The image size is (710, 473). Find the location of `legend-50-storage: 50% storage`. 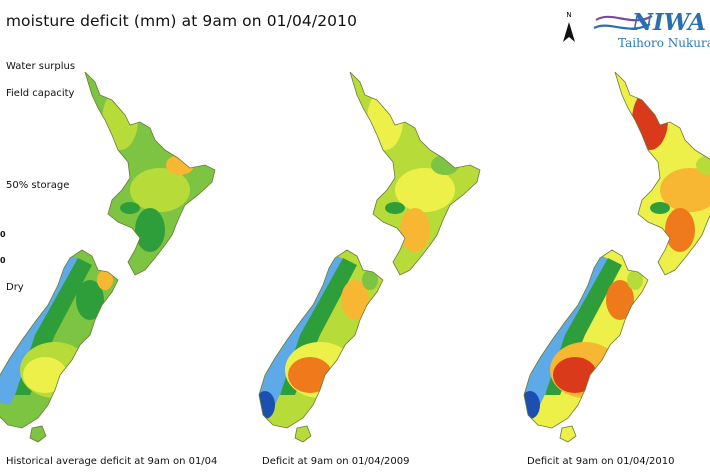

legend-50-storage: 50% storage is located at coordinates (38, 185).